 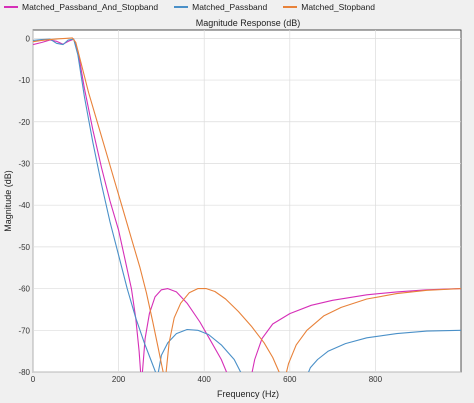 I want to click on x-tick-label: 400, so click(x=205, y=379).